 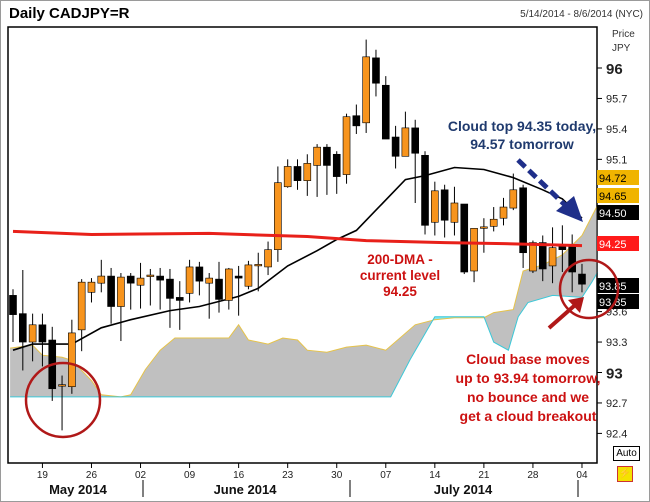 What do you see at coordinates (522, 144) in the screenshot?
I see `annotation-cloud-top: 94.57 tomorrow` at bounding box center [522, 144].